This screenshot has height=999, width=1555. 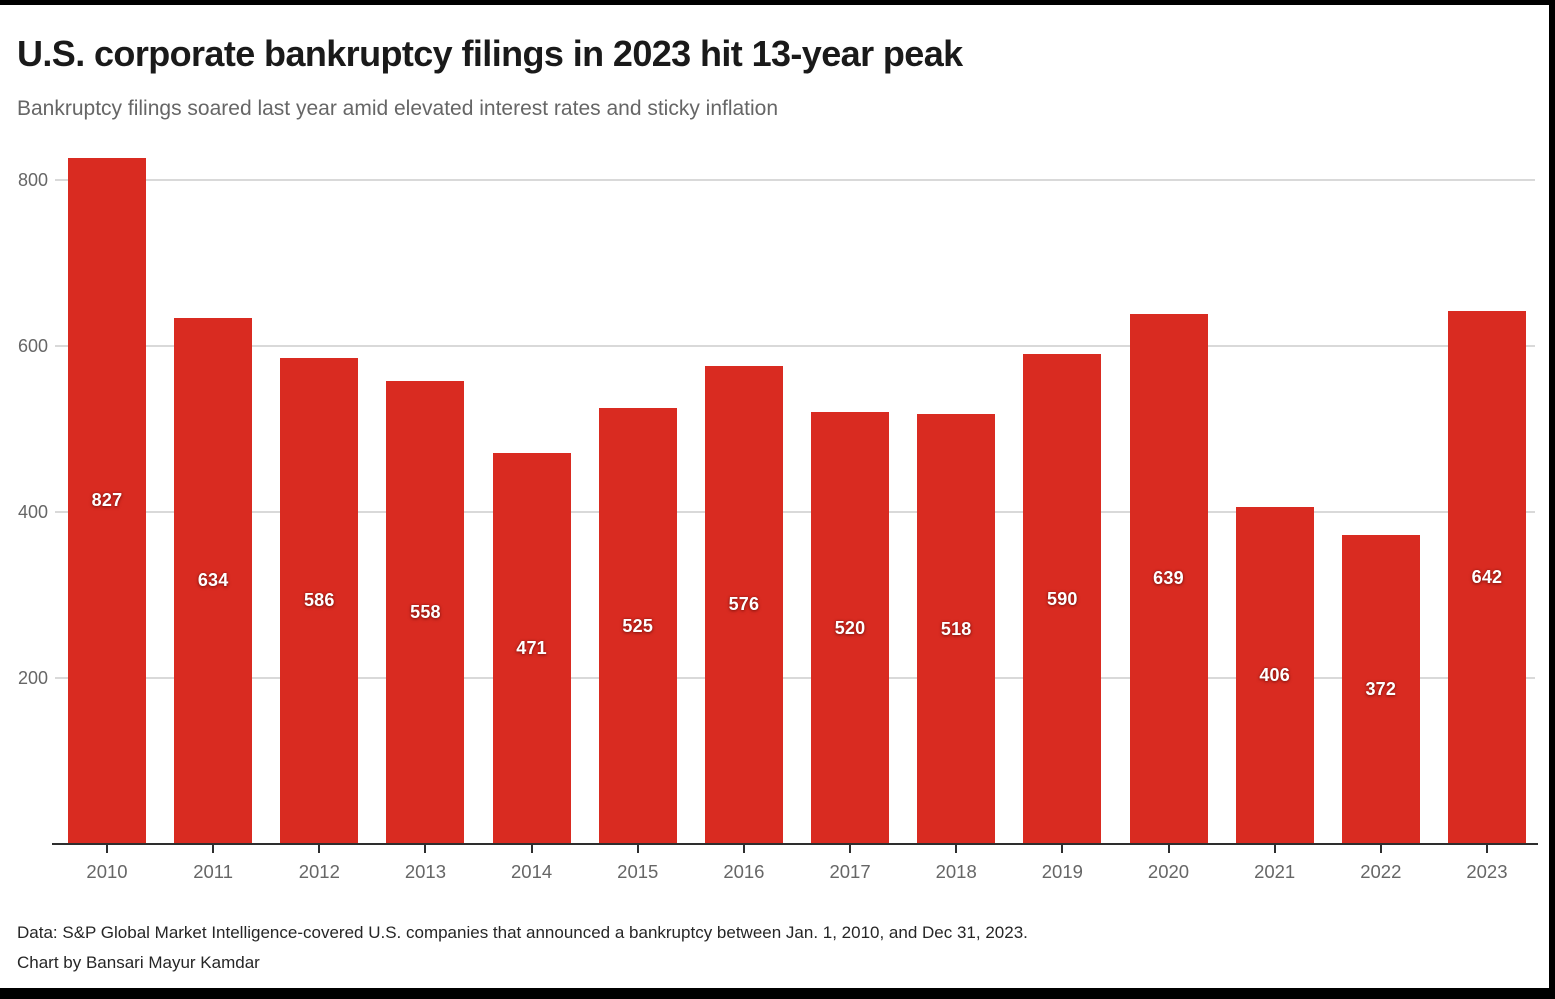 I want to click on bar-2023: 642, so click(x=1486, y=577).